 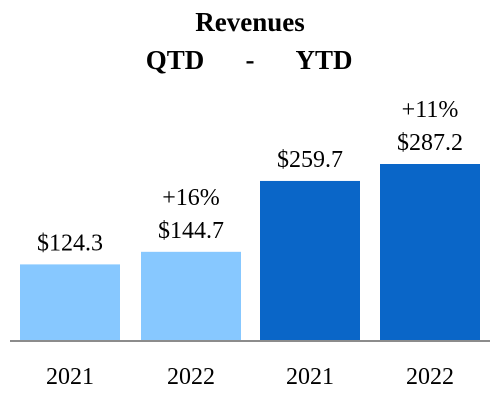 What do you see at coordinates (310, 160) in the screenshot?
I see `value-label: $259.7` at bounding box center [310, 160].